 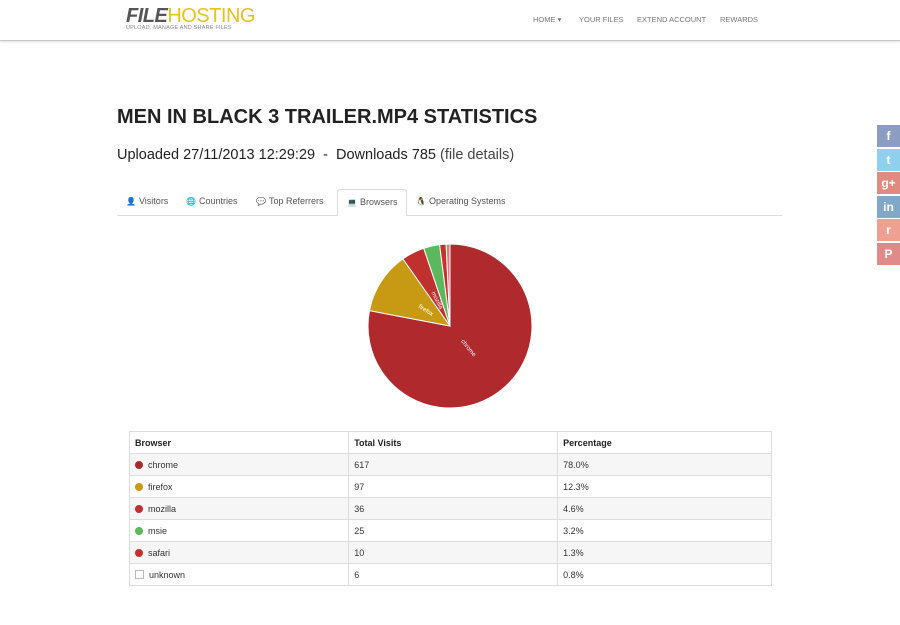 I want to click on table-cell: unknown, so click(x=239, y=574).